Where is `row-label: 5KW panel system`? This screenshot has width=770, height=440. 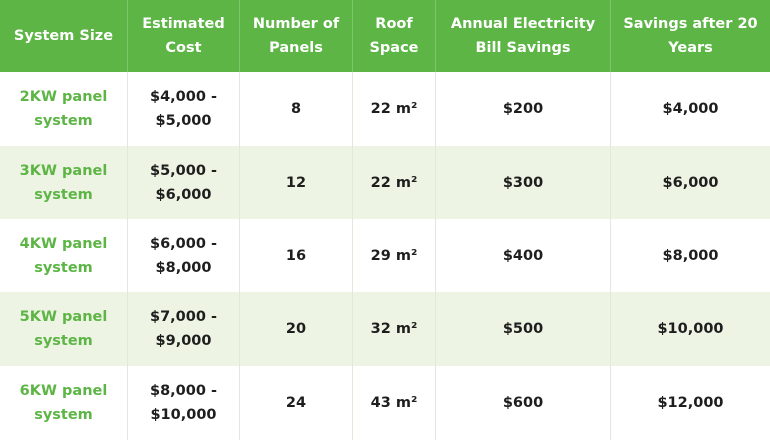
row-label: 5KW panel system is located at coordinates (64, 329).